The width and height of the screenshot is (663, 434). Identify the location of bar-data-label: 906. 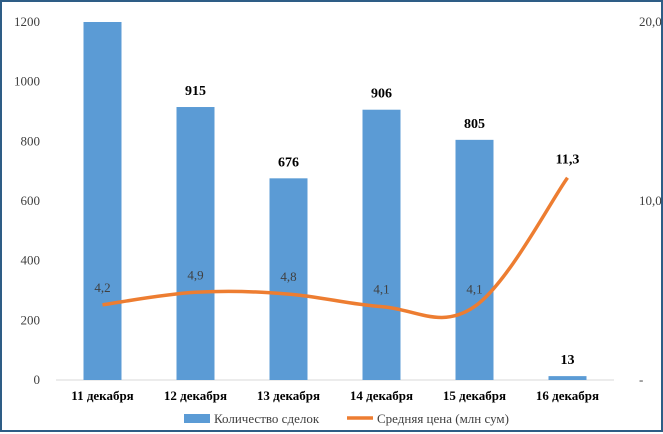
(381, 94).